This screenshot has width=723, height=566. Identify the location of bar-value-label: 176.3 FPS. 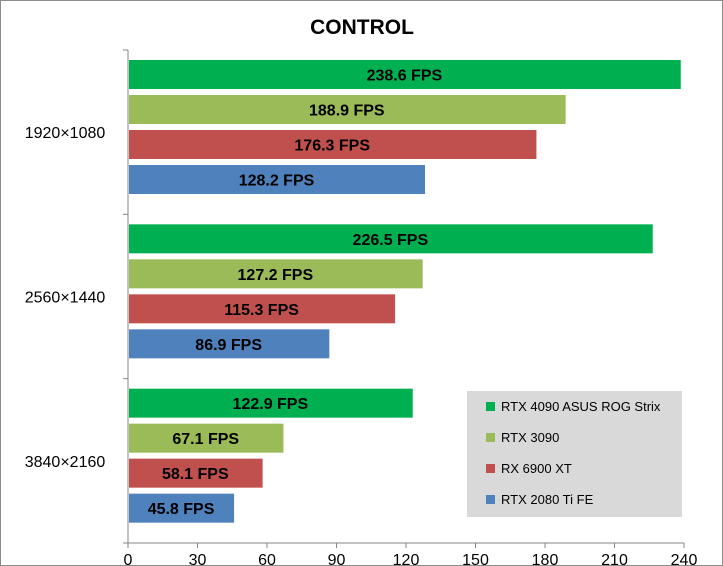
(332, 146).